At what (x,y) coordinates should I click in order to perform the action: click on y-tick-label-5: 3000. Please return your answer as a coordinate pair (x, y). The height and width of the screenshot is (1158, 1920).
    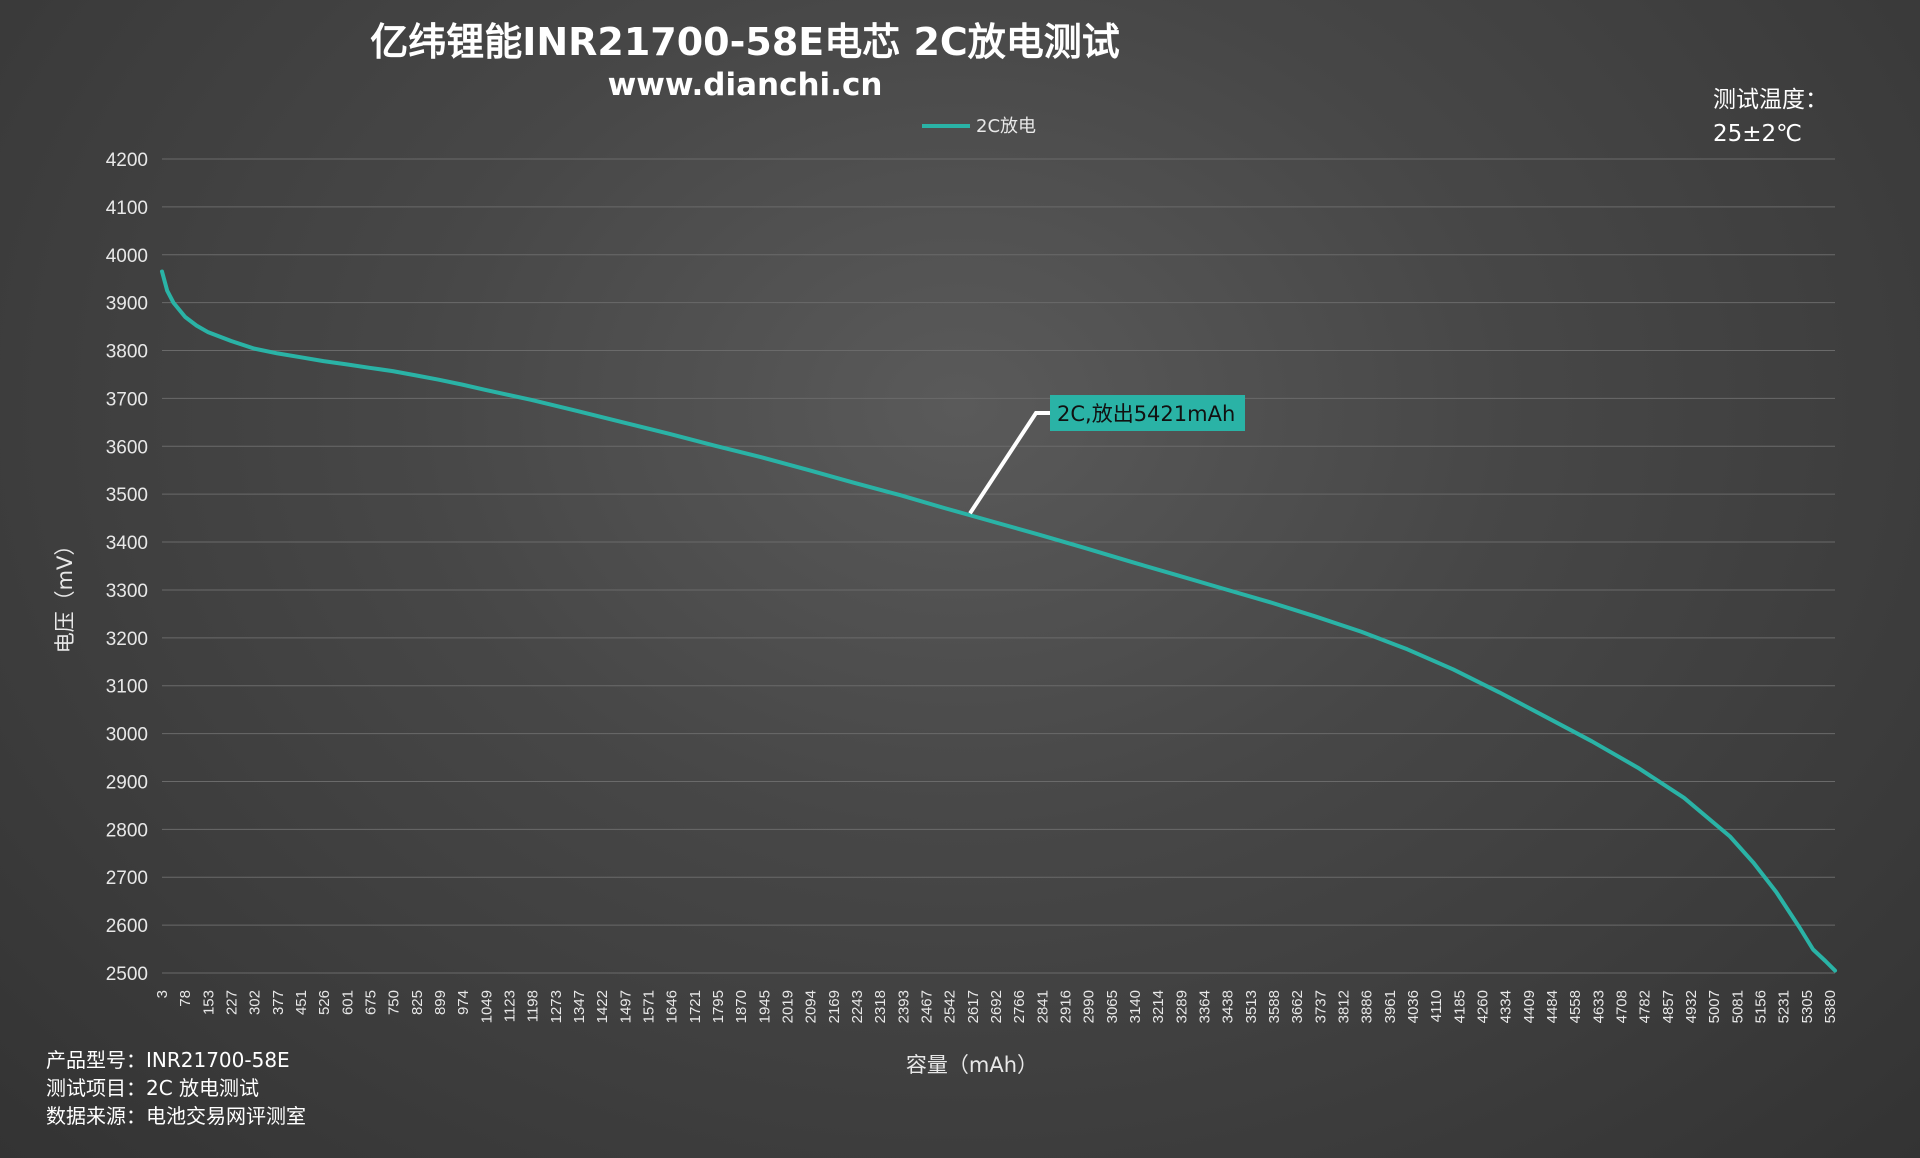
    Looking at the image, I should click on (127, 735).